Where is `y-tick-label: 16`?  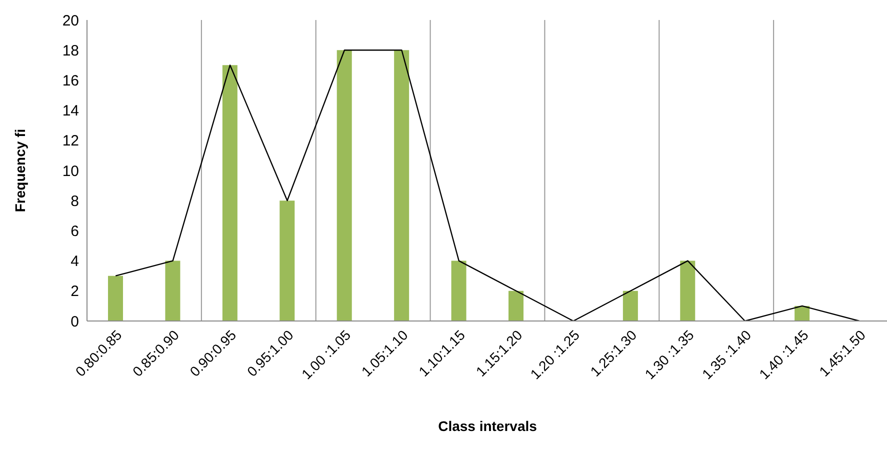
y-tick-label: 16 is located at coordinates (70, 81).